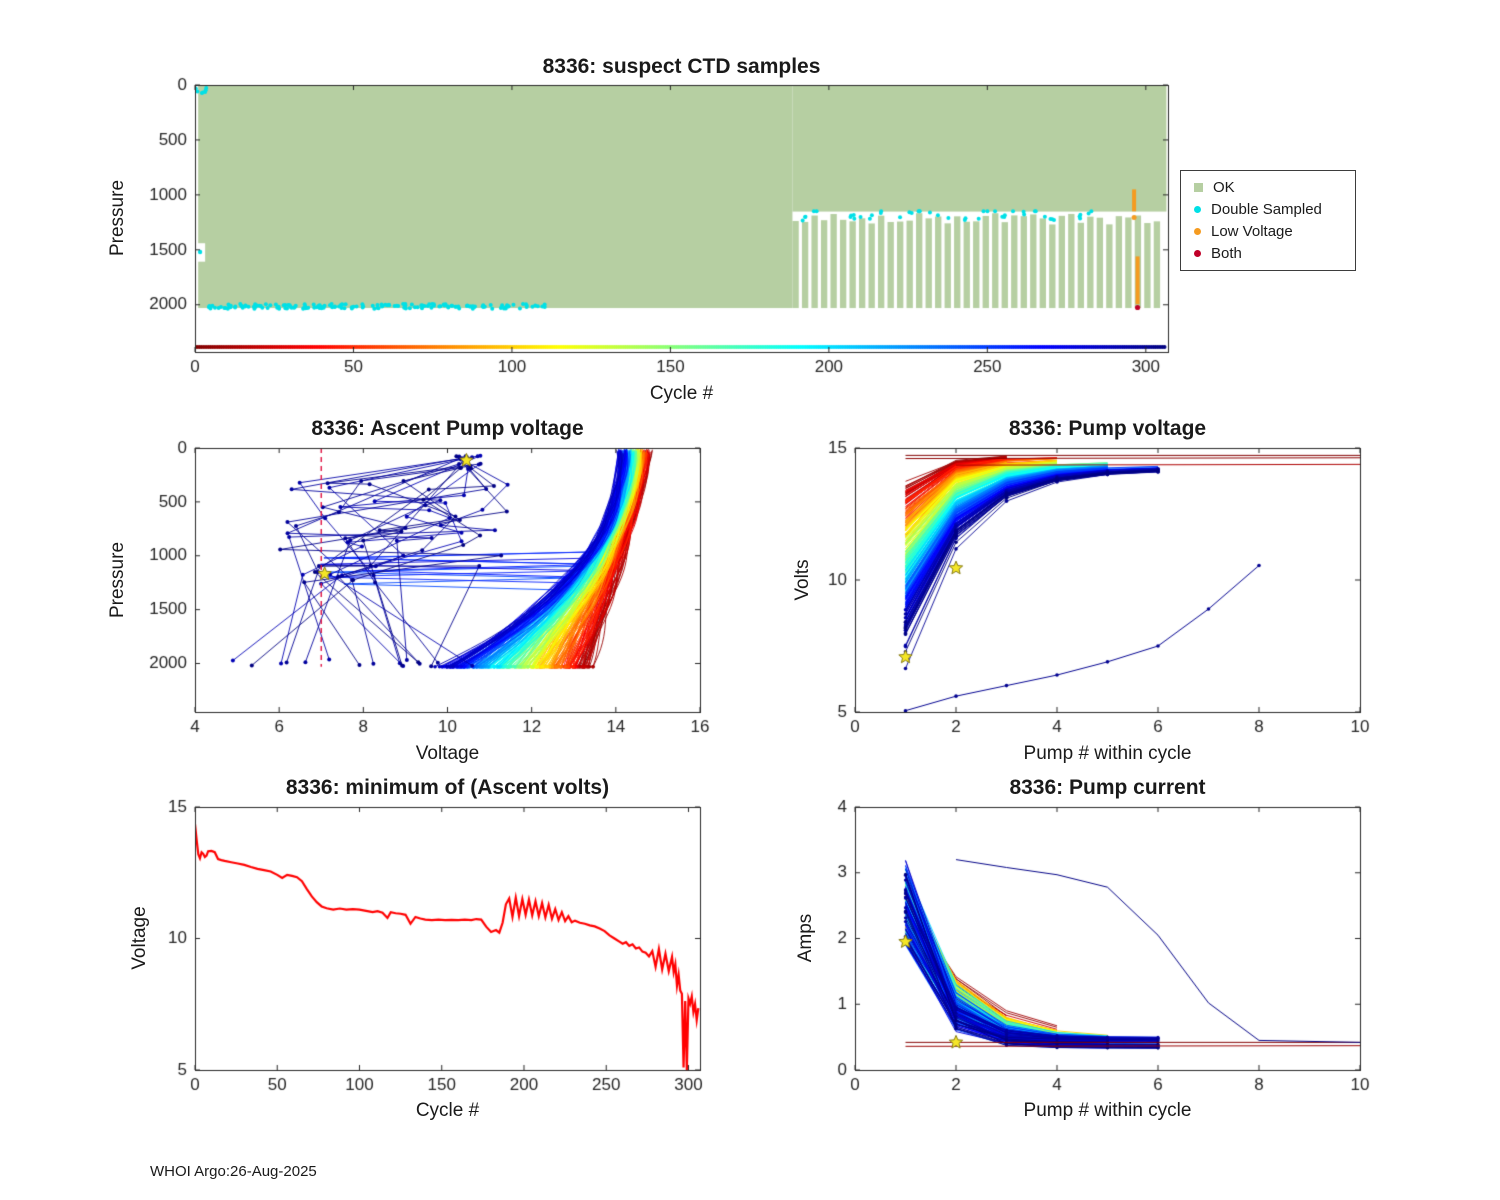 This screenshot has height=1200, width=1500. I want to click on low-voltage-marker-icon, so click(1197, 231).